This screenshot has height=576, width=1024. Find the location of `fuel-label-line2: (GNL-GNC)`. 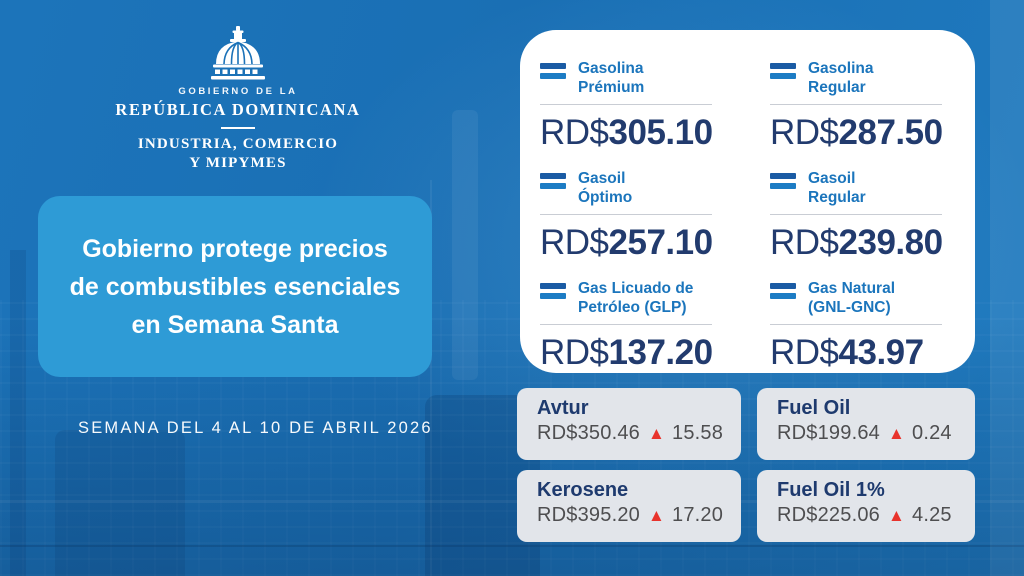

fuel-label-line2: (GNL-GNC) is located at coordinates (849, 307).